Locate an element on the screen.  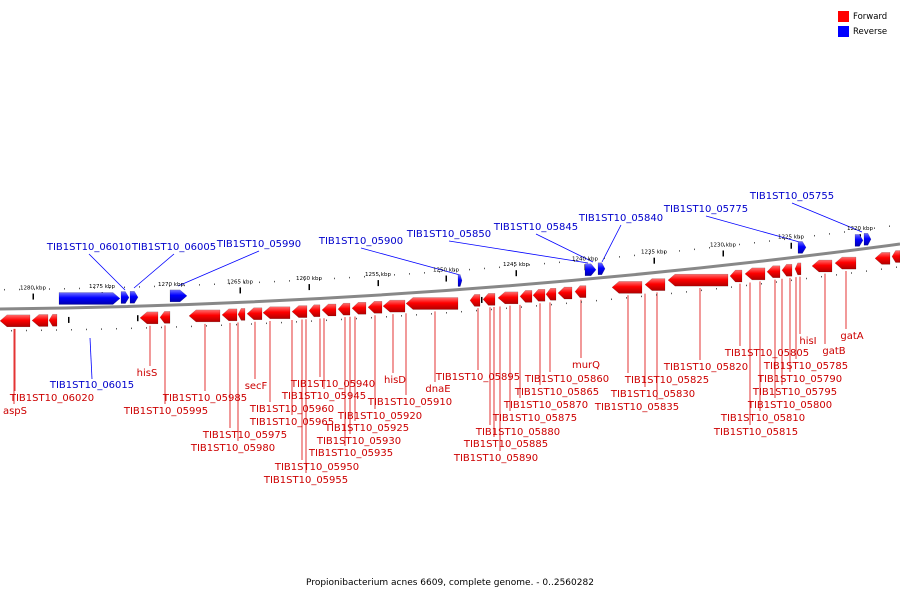
forward-gene-label: TIB1ST10_05865 is located at coordinates (556, 392).